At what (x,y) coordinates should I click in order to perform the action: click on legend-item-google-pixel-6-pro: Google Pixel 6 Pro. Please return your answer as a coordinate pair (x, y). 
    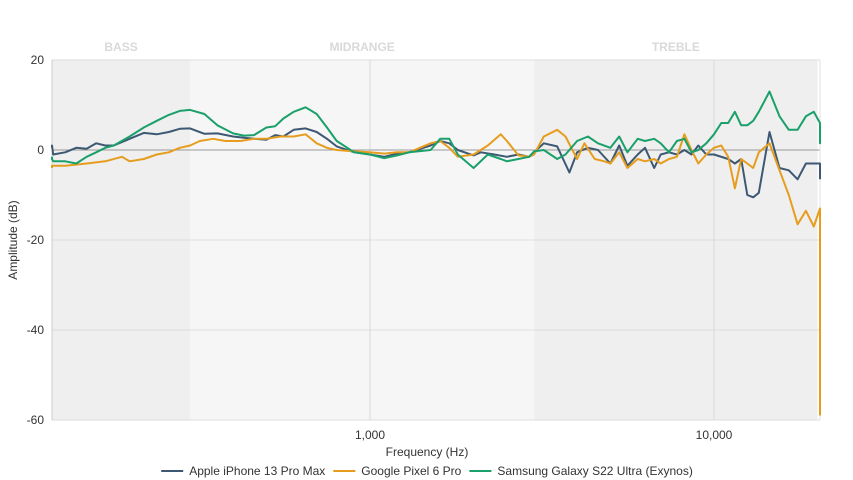
    Looking at the image, I should click on (397, 471).